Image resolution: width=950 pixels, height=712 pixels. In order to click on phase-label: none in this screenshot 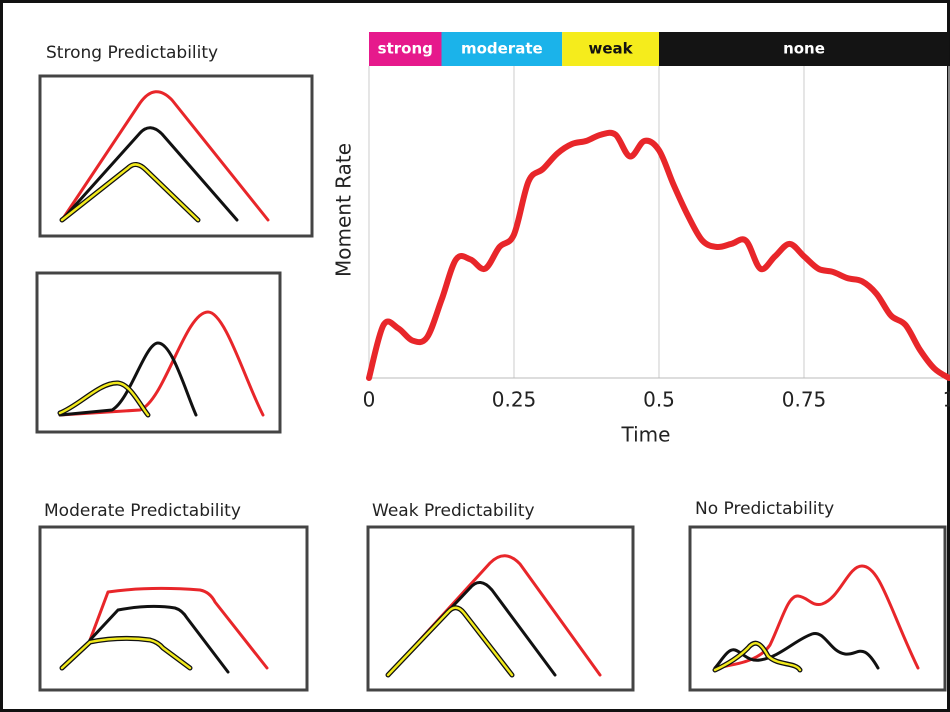, I will do `click(804, 49)`.